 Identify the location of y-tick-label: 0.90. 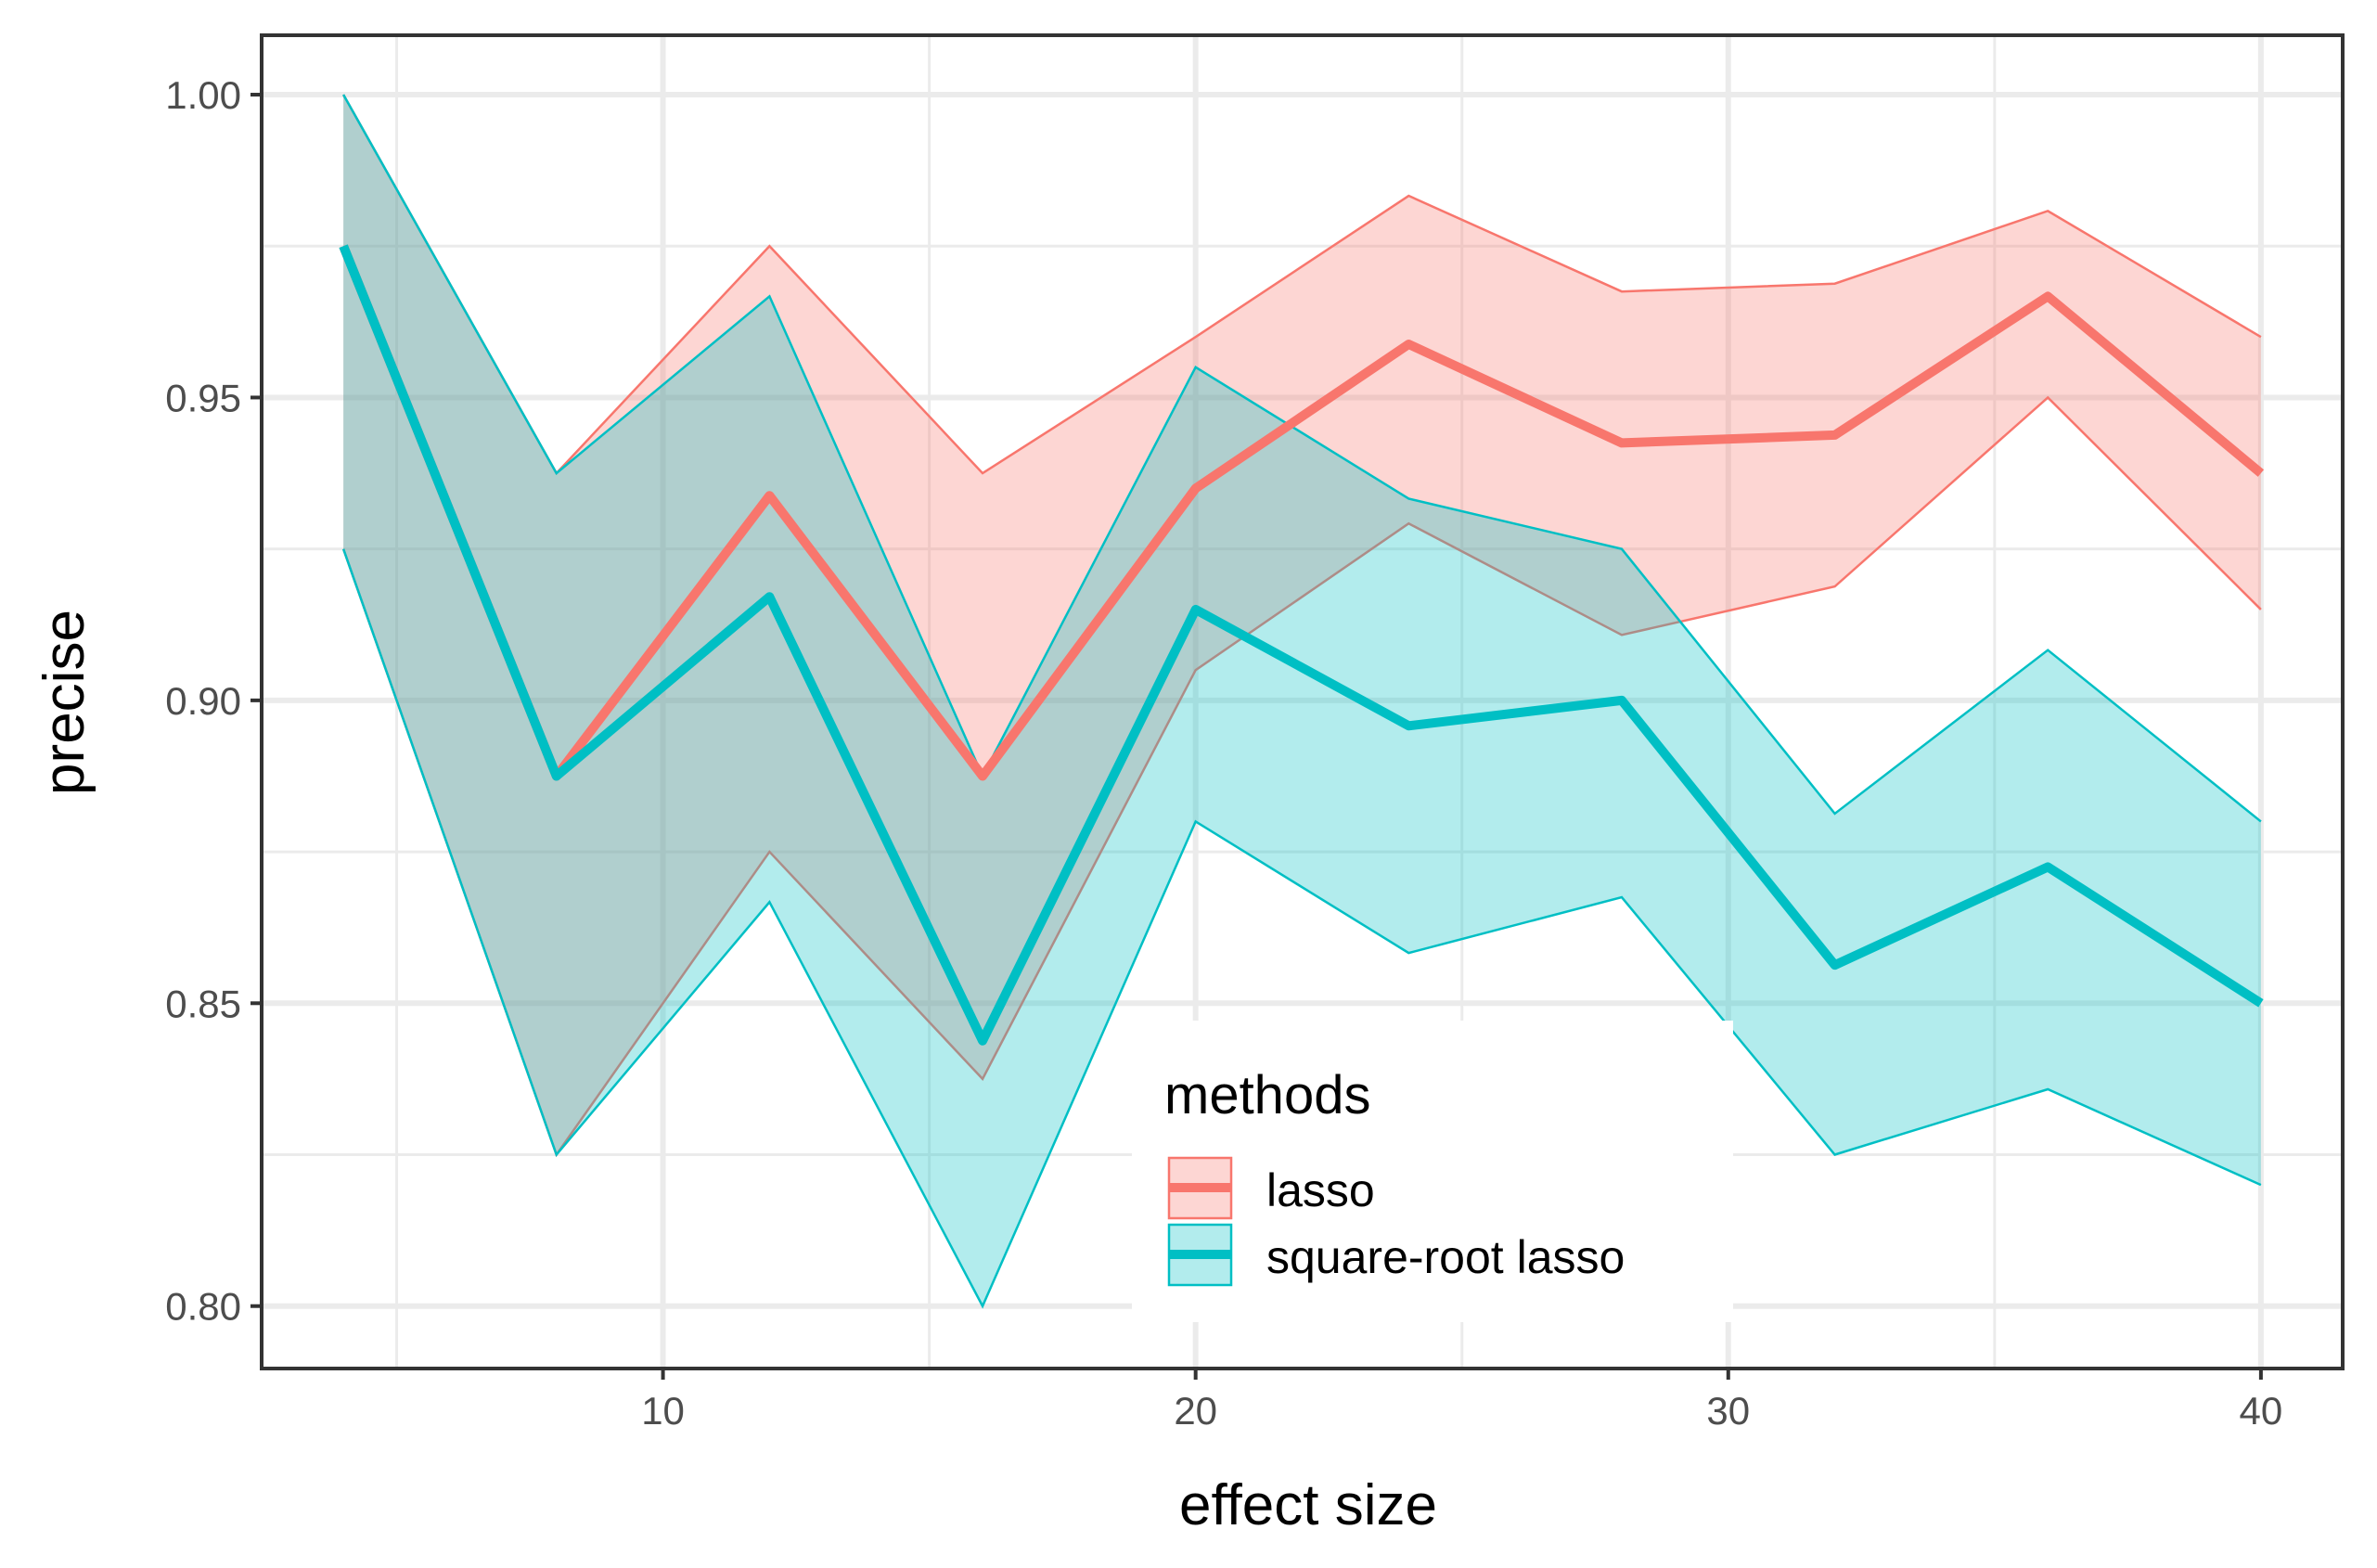
(203, 701).